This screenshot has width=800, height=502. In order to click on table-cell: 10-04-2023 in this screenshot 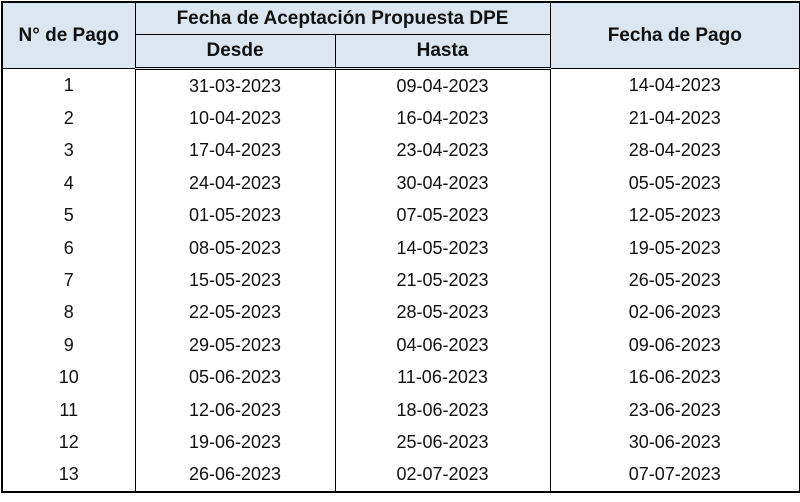, I will do `click(235, 118)`.